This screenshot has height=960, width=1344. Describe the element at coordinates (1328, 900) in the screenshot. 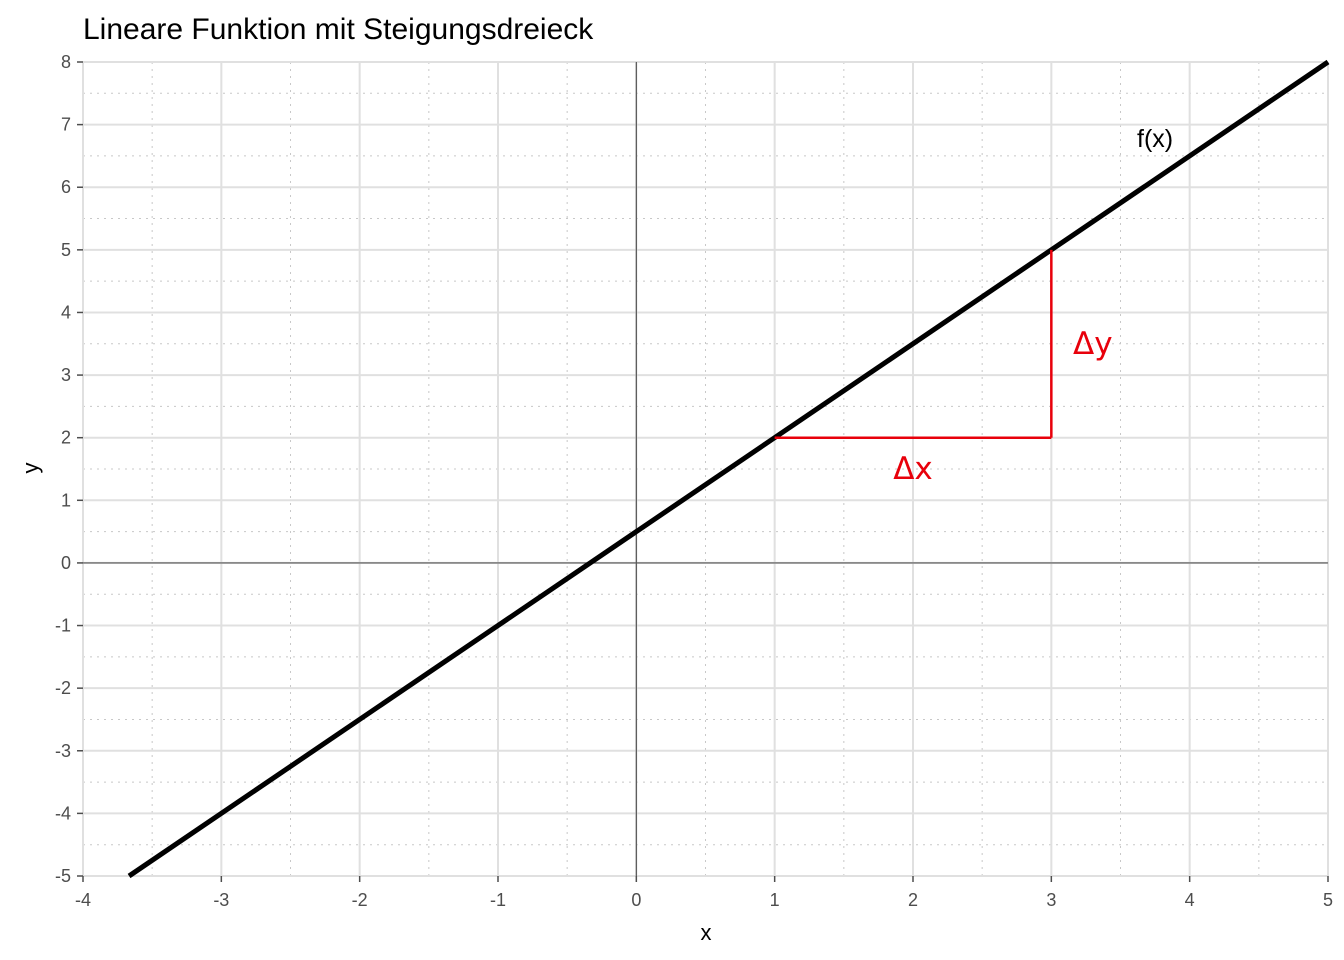

I see `x-tick-label: 5` at that location.